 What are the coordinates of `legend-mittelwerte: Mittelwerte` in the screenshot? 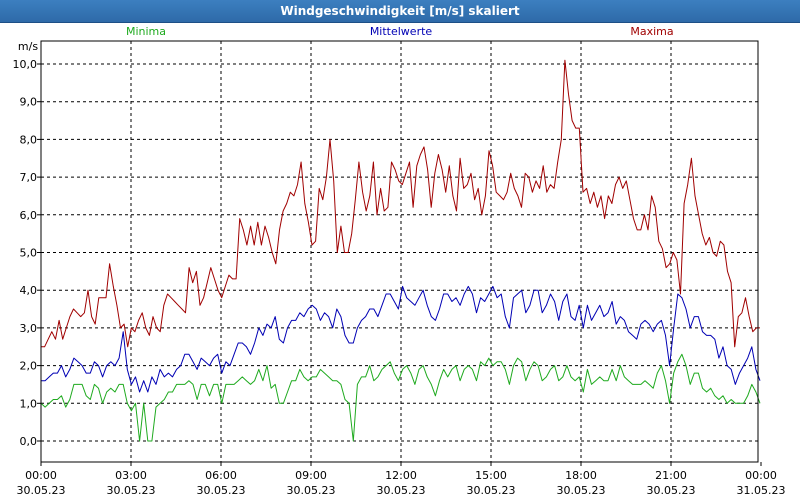 It's located at (401, 31).